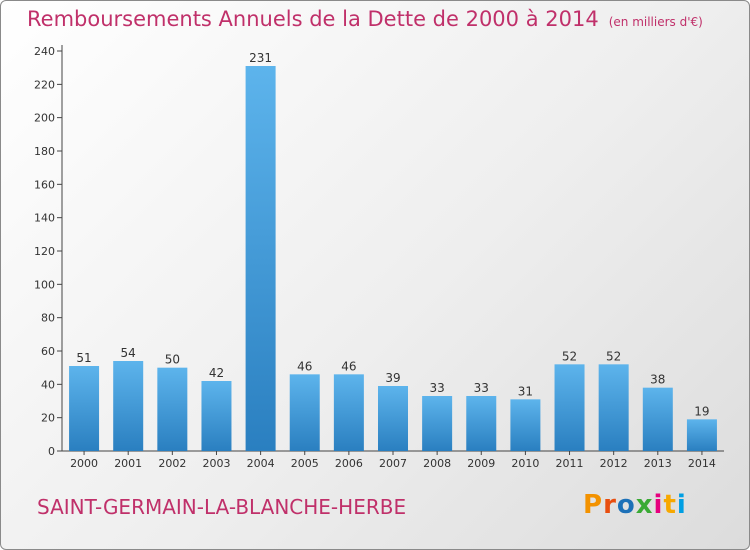  Describe the element at coordinates (657, 419) in the screenshot. I see `bar-2013` at that location.